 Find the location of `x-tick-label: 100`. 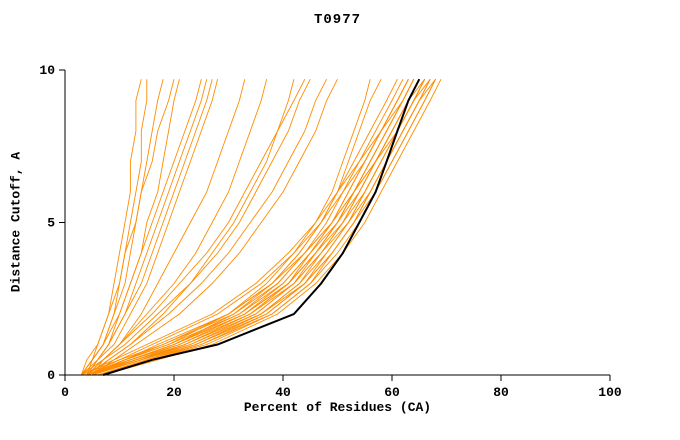

x-tick-label: 100 is located at coordinates (610, 392).